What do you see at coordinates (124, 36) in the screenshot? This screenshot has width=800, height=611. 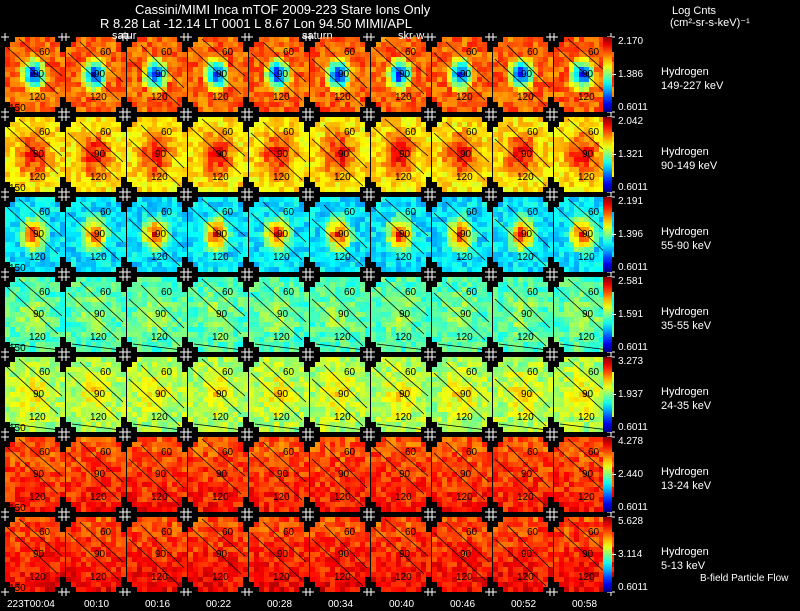 I see `panel-sublabel: satur` at bounding box center [124, 36].